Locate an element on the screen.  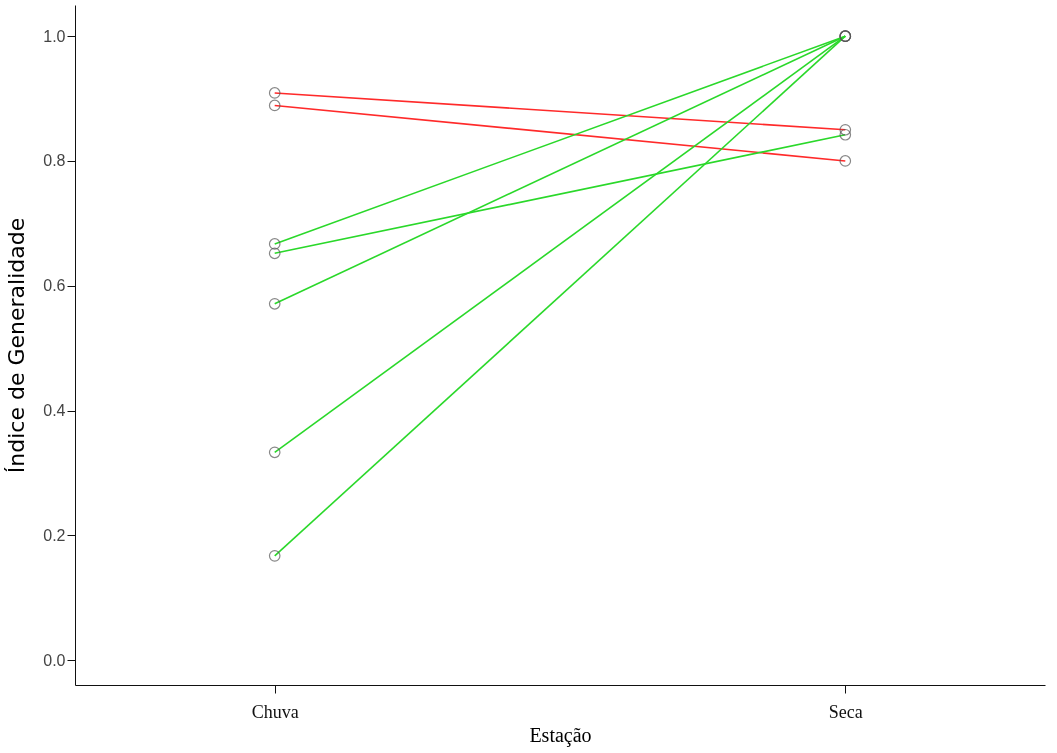
x-axis-title: Estação is located at coordinates (560, 735).